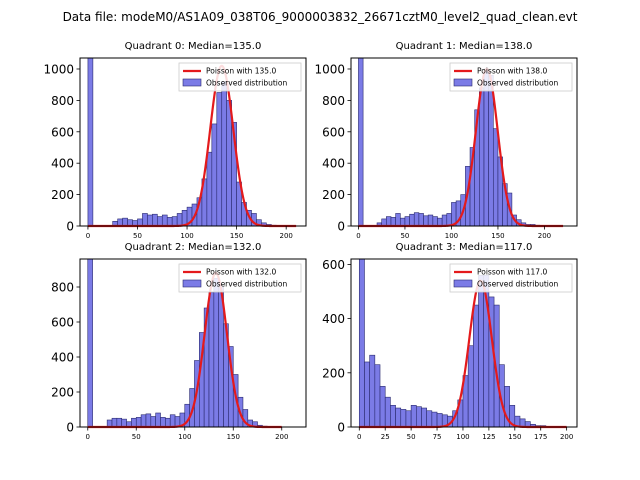  What do you see at coordinates (512, 272) in the screenshot?
I see `legend-fit-label: Poisson with 117.0` at bounding box center [512, 272].